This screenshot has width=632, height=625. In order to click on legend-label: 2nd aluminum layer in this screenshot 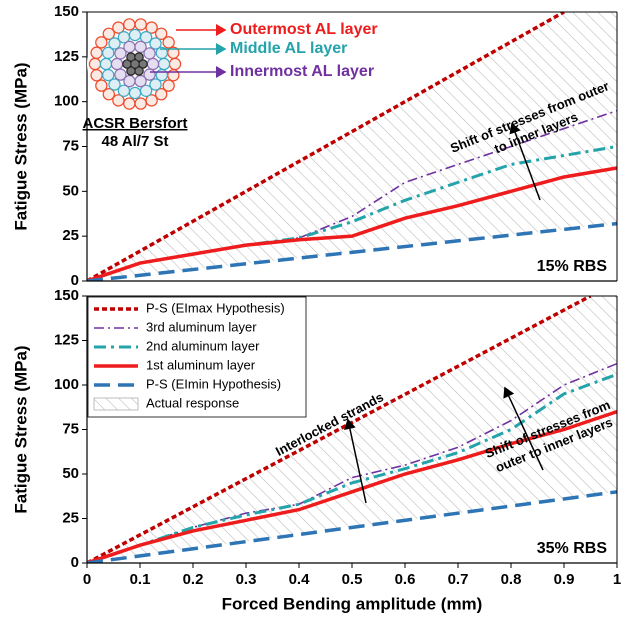, I will do `click(203, 345)`.